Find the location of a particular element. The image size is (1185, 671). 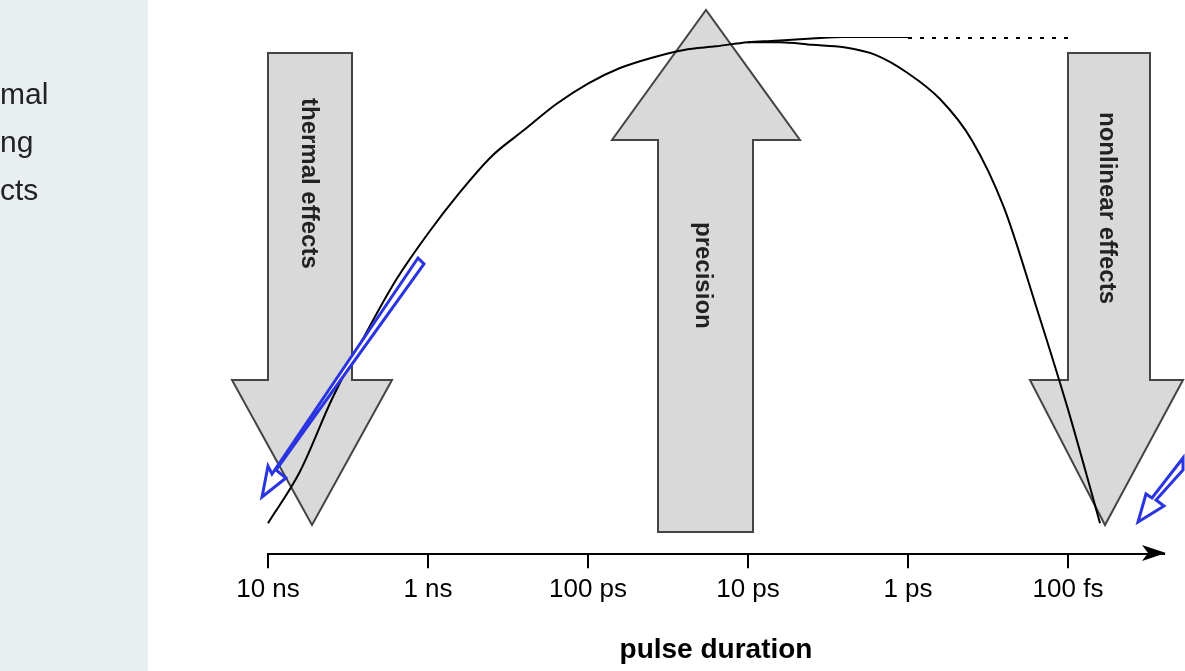

annotation: nonlinear effects is located at coordinates (1108, 208).